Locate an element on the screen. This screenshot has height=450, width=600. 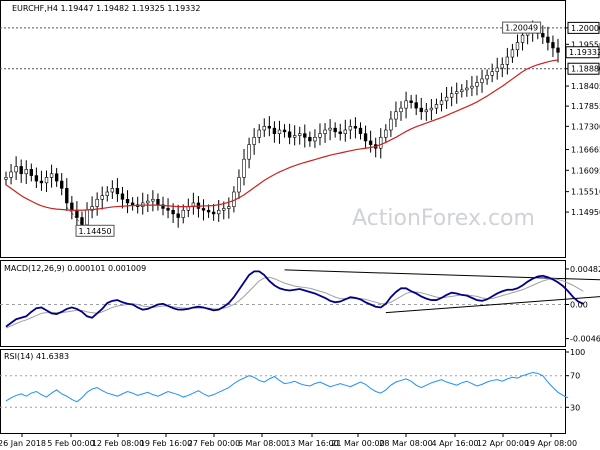
x-tick-label: 19 Feb 16:00 is located at coordinates (166, 443).